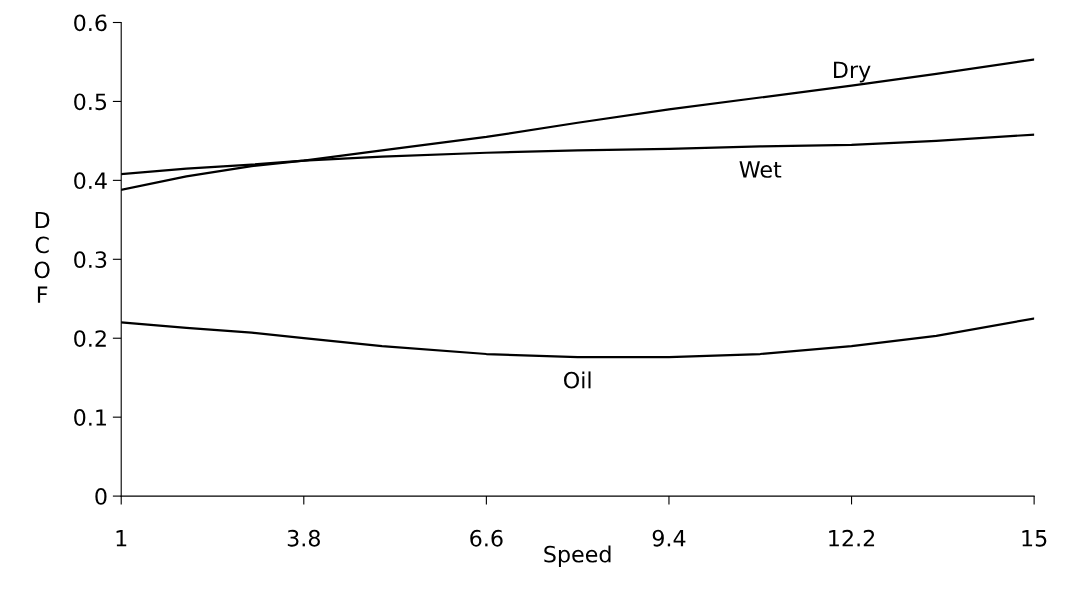  What do you see at coordinates (577, 380) in the screenshot?
I see `series-label: Oil` at bounding box center [577, 380].